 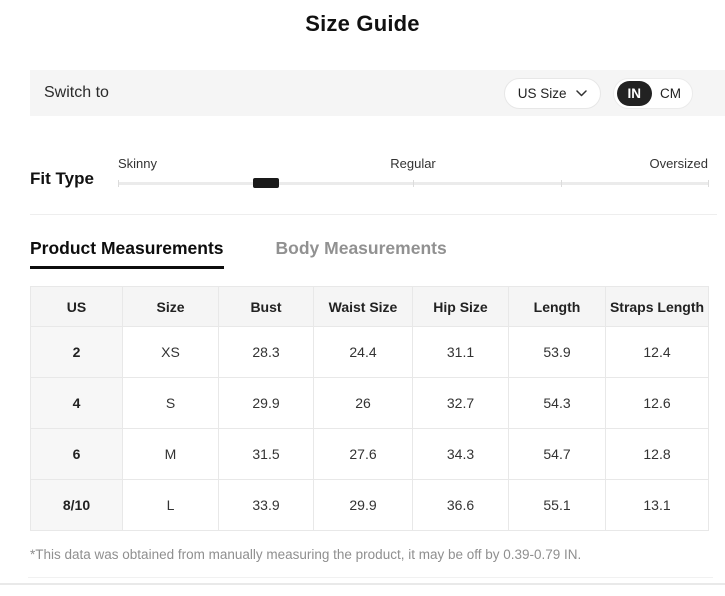 I want to click on fit-type-label: Fit Type, so click(x=62, y=178).